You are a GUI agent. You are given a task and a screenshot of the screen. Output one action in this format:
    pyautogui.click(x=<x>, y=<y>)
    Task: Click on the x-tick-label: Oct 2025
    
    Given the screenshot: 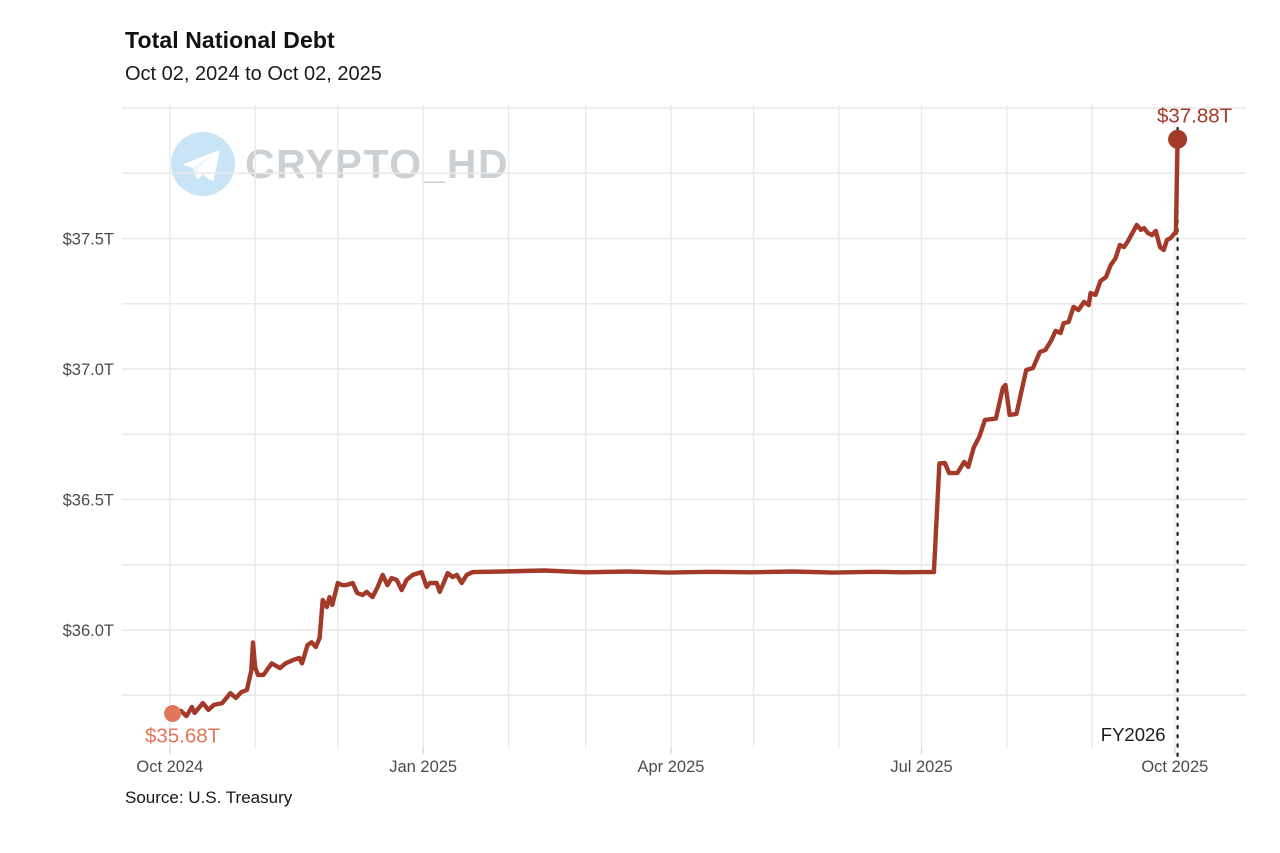 What is the action you would take?
    pyautogui.click(x=1174, y=767)
    